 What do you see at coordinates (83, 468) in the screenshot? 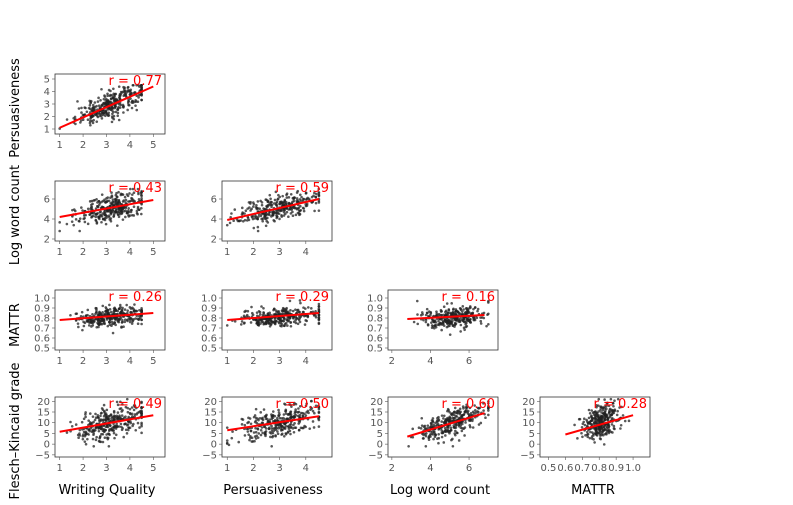
I see `x-tick-label: 2` at bounding box center [83, 468].